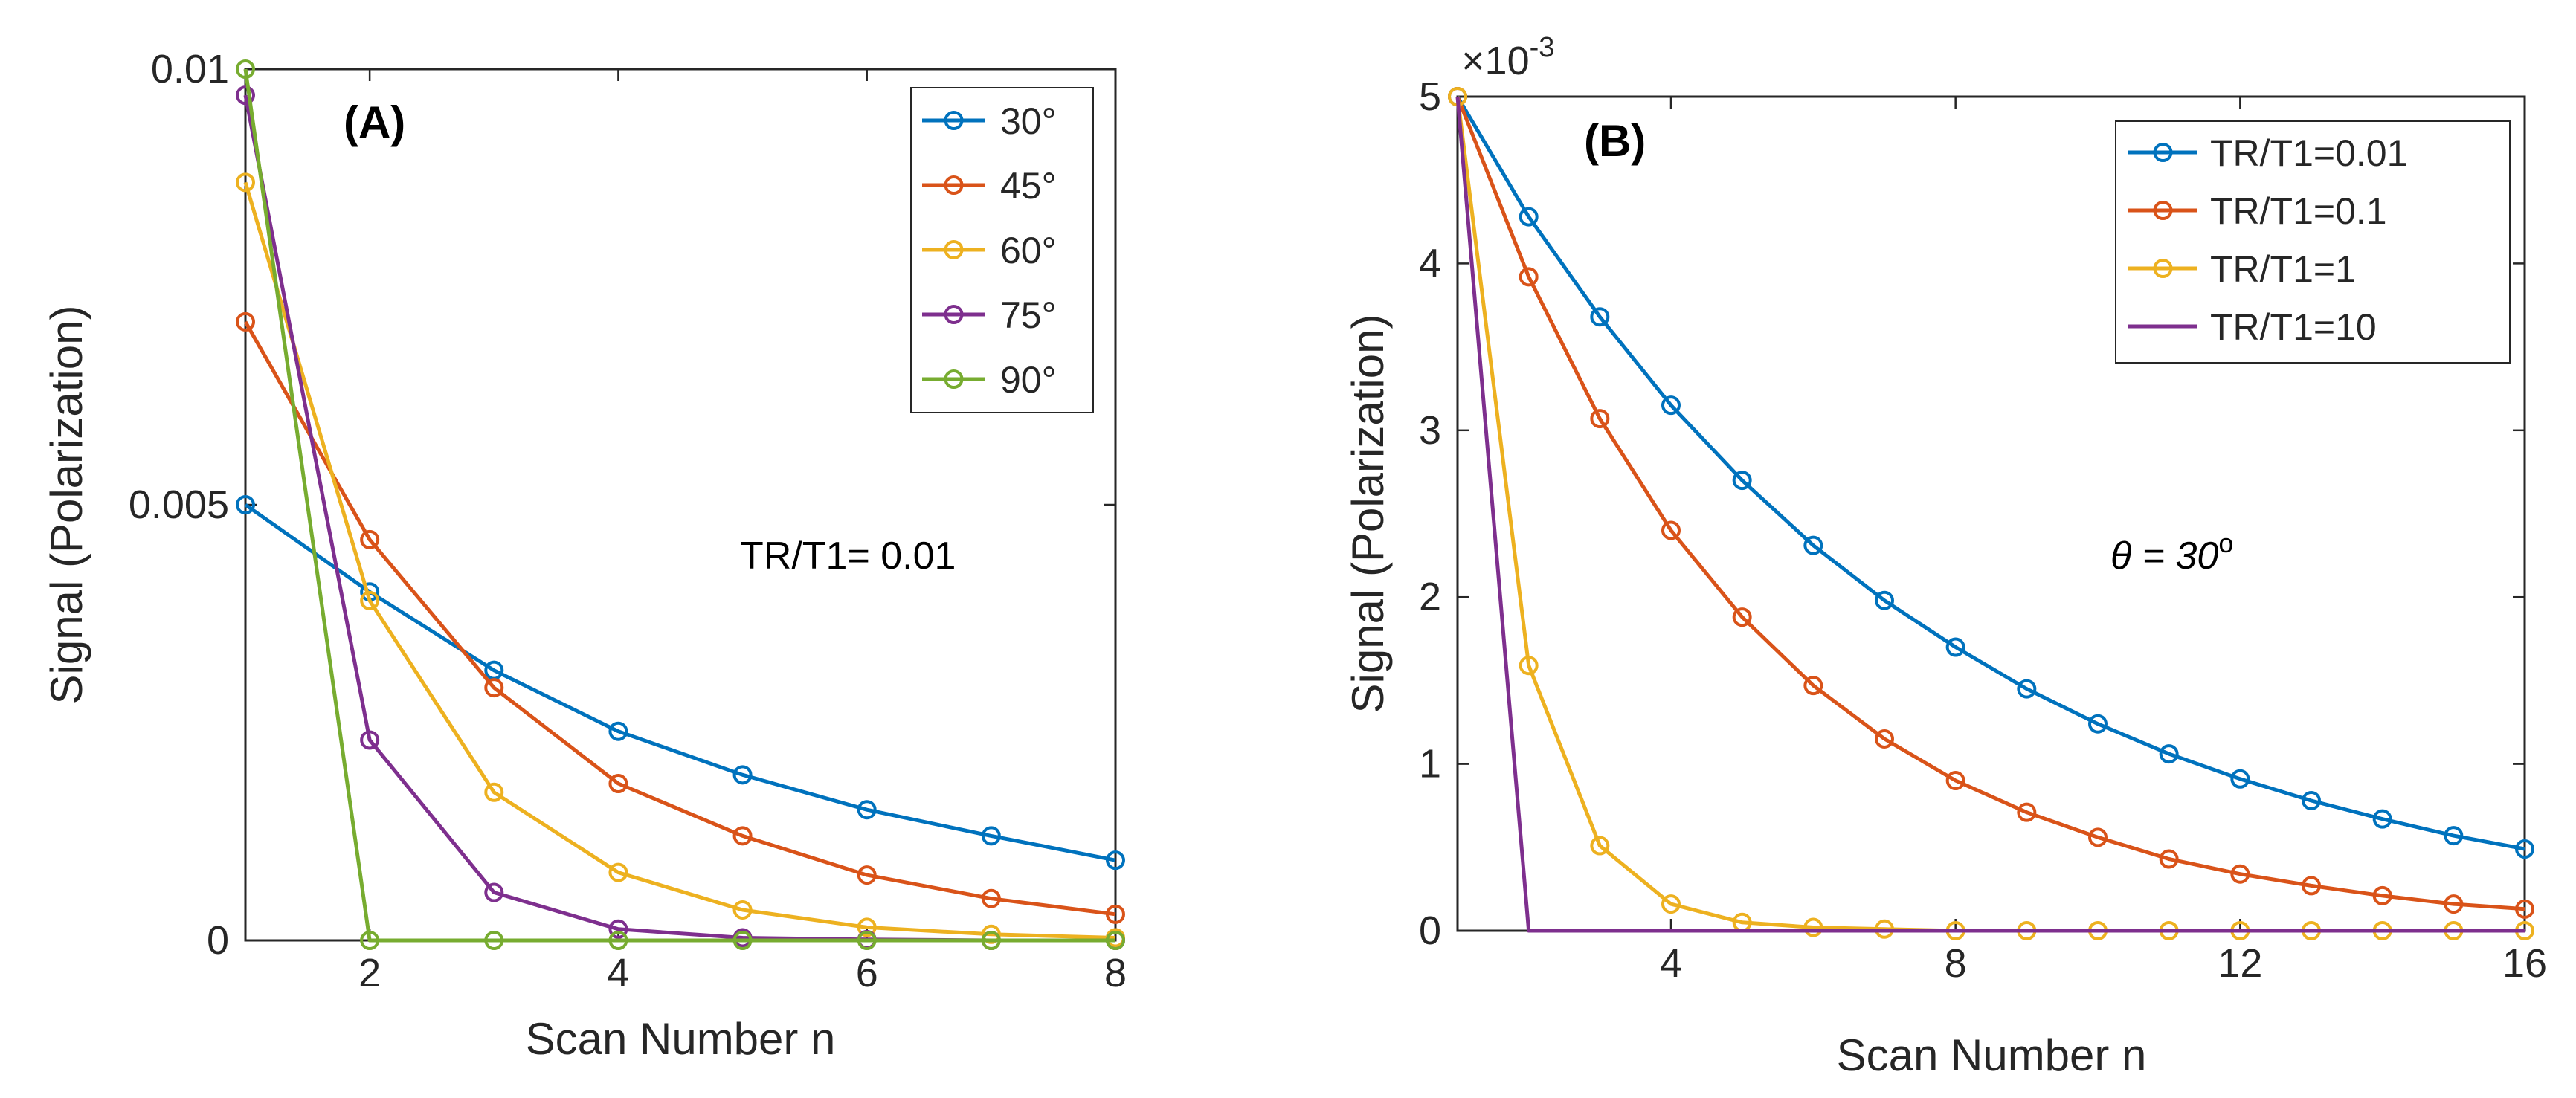  I want to click on legend-label: TR/T1=0.1, so click(2298, 211).